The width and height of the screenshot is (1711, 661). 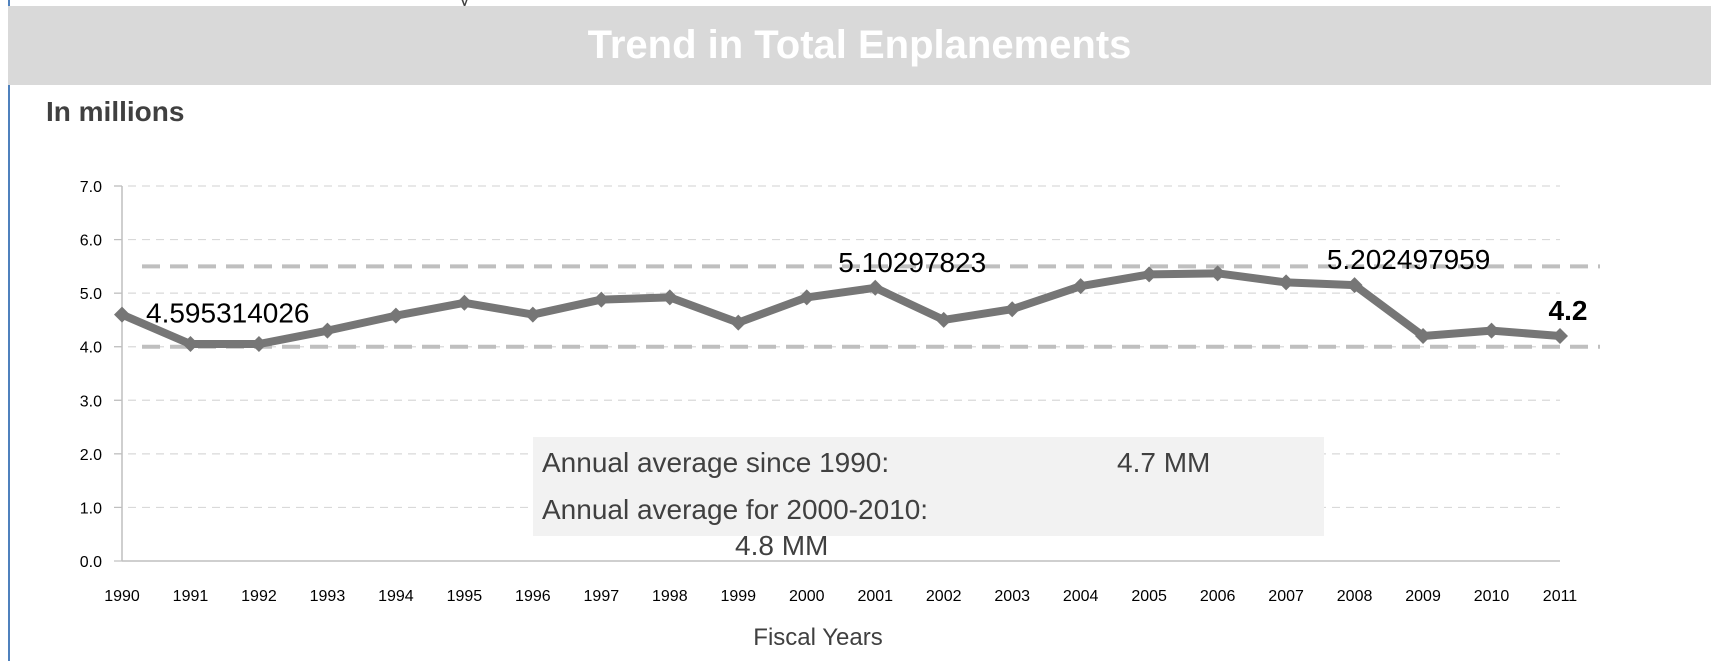 What do you see at coordinates (259, 596) in the screenshot?
I see `x-tick-label: 1992` at bounding box center [259, 596].